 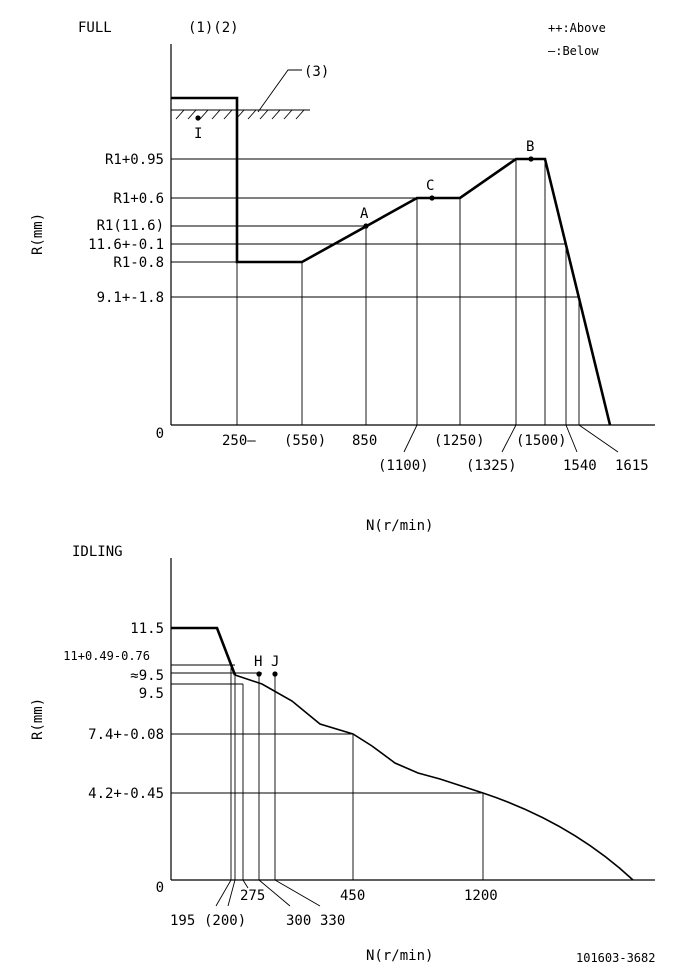 I want to click on idling-zero: 0, so click(x=160, y=888).